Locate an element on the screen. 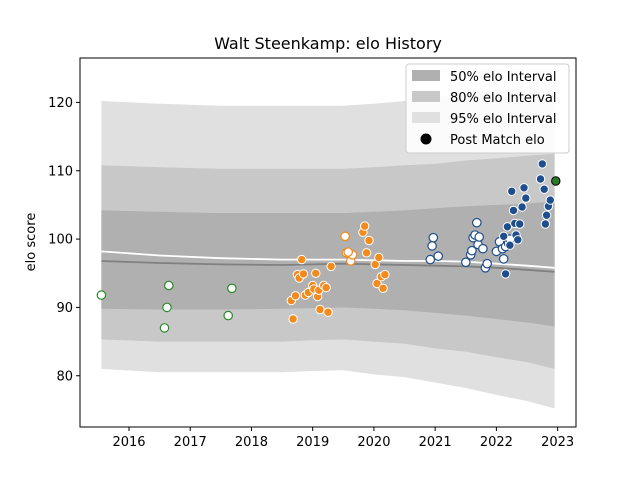 Image resolution: width=640 pixels, height=480 pixels. legend-label: Post Match elo is located at coordinates (497, 140).